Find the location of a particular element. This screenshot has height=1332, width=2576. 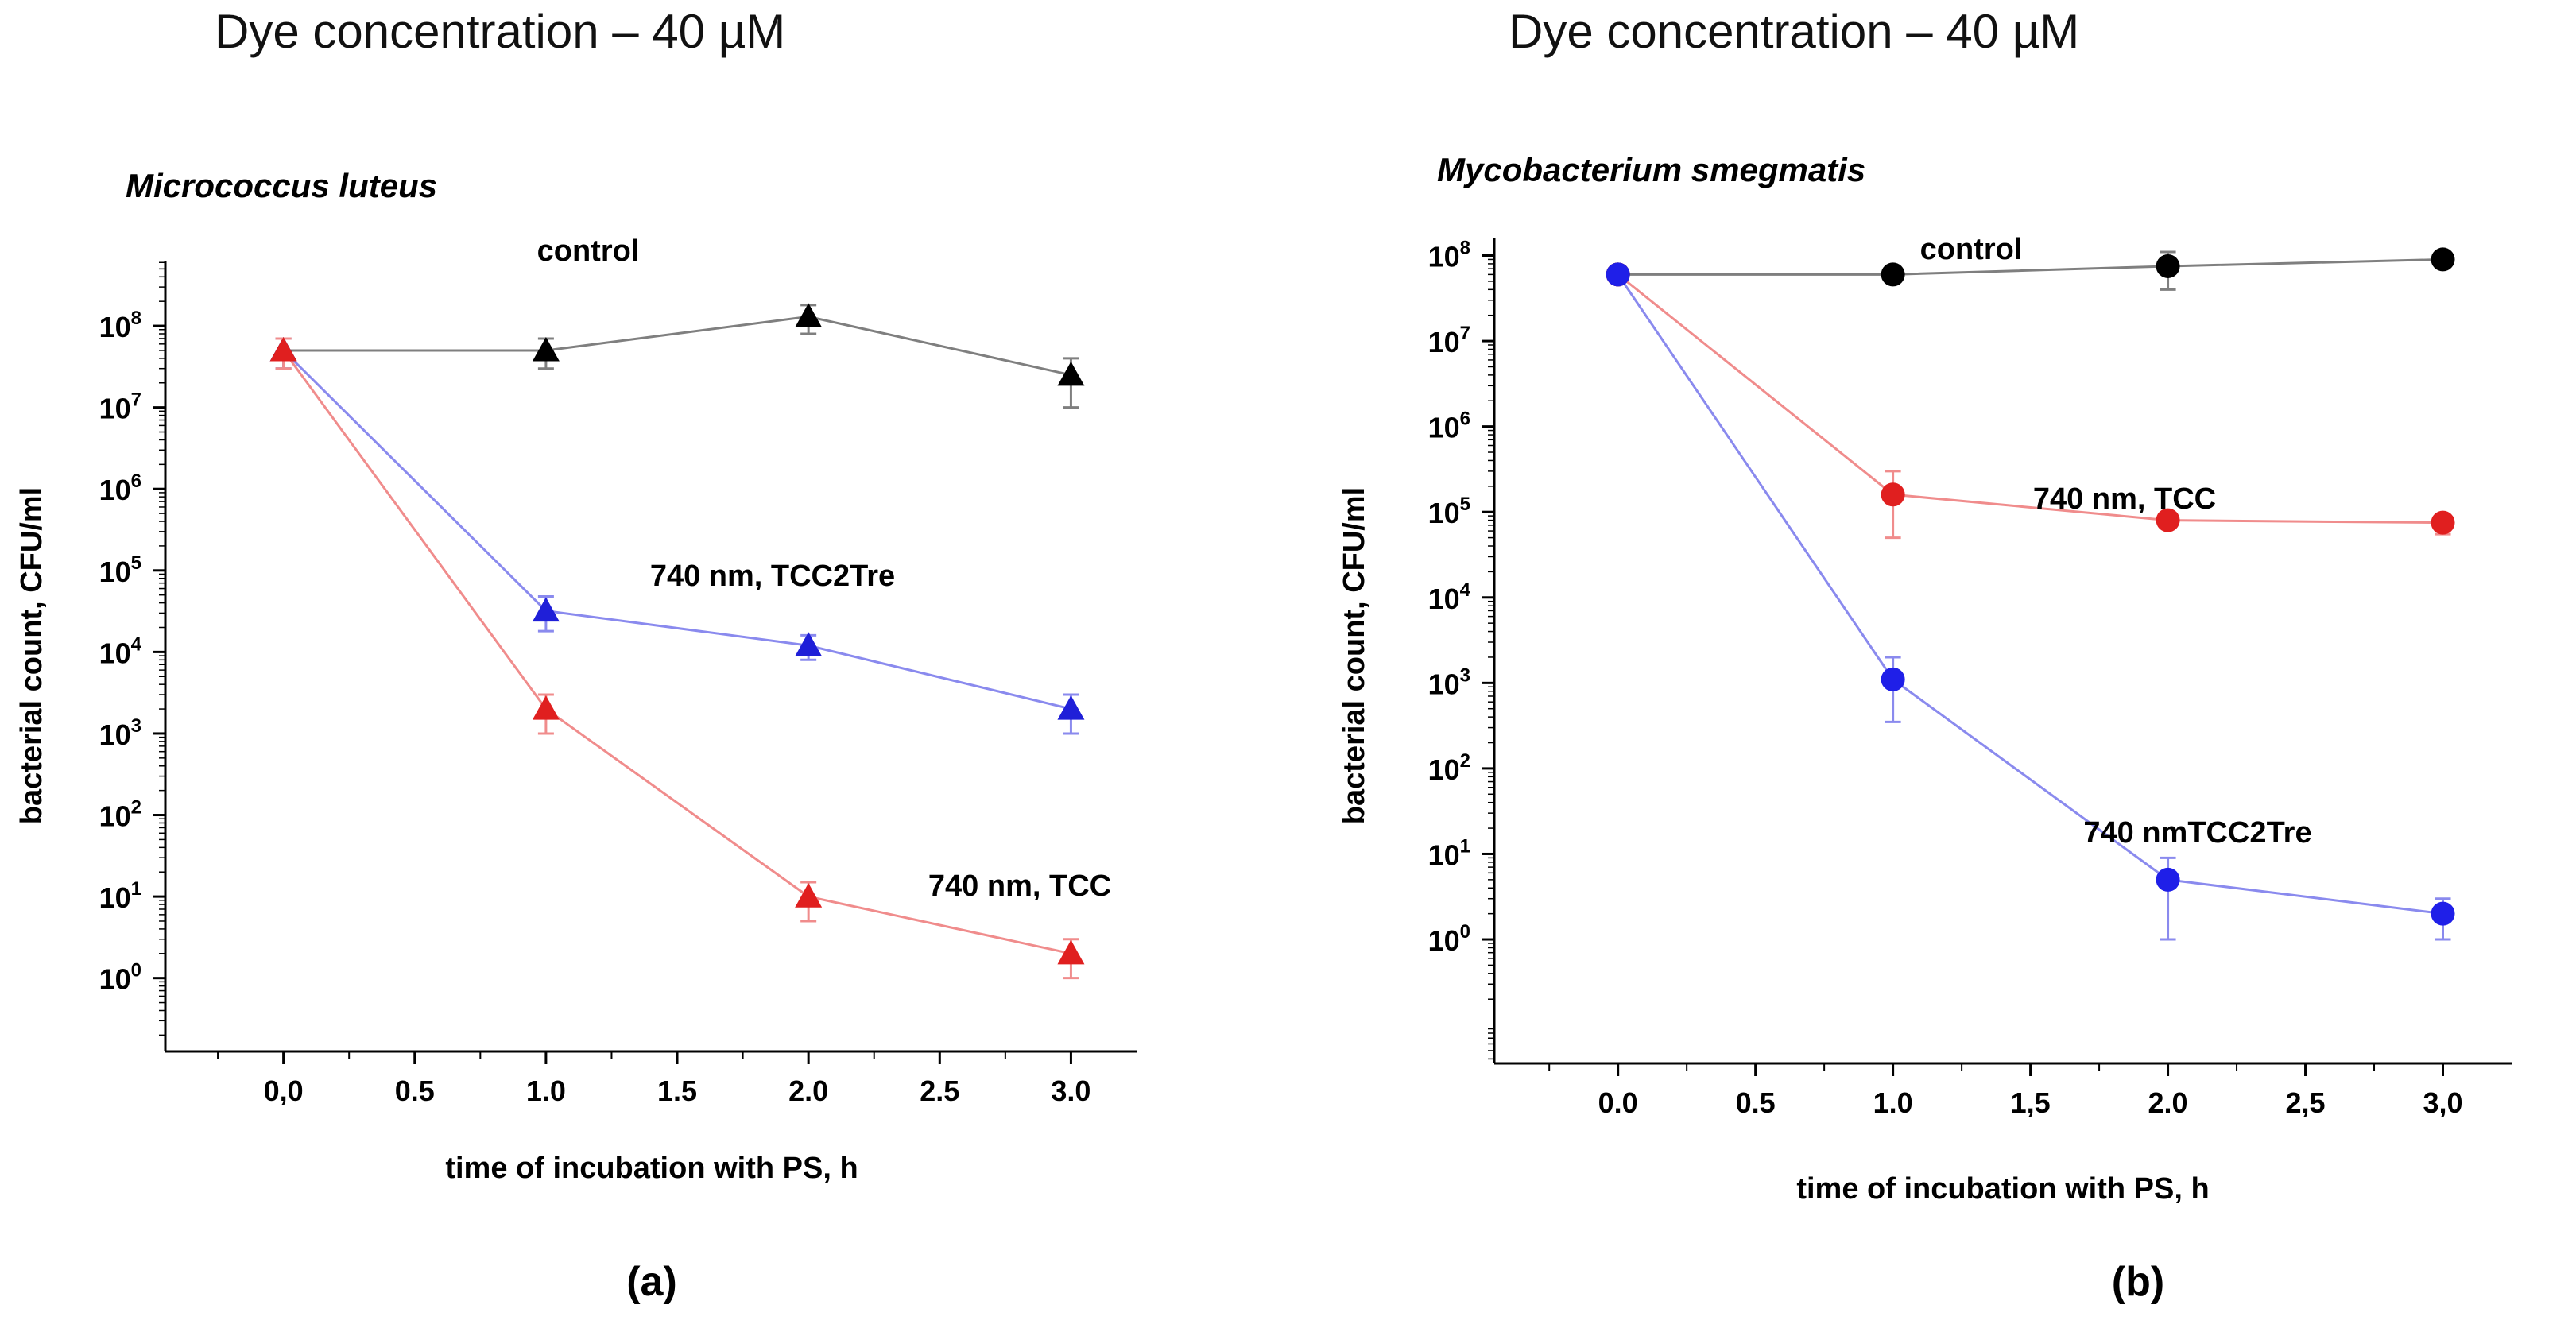

series-annotation: 740 nmTCC2Tre is located at coordinates (2197, 833).